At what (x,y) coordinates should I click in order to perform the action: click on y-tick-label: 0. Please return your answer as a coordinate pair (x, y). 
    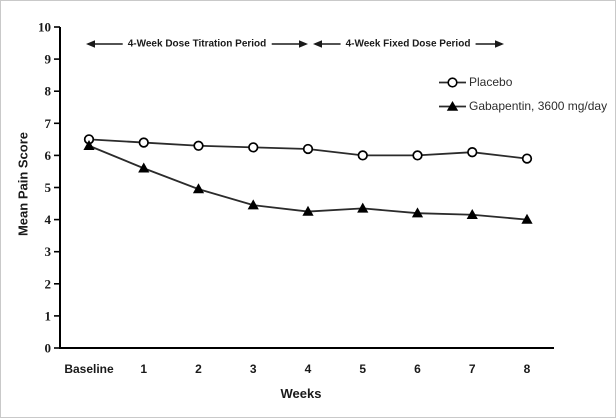
    Looking at the image, I should click on (48, 348).